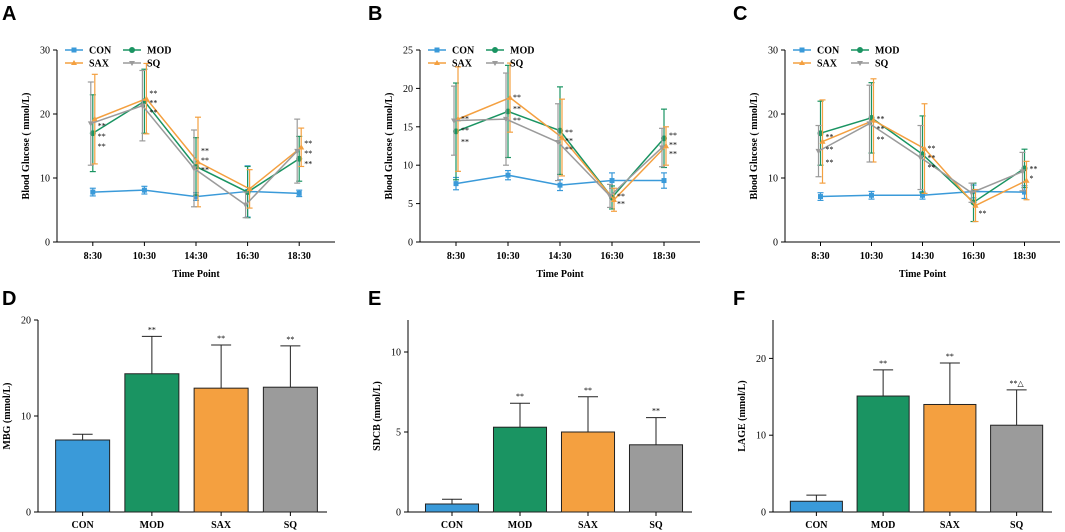  What do you see at coordinates (739, 299) in the screenshot?
I see `panel-label-f: F` at bounding box center [739, 299].